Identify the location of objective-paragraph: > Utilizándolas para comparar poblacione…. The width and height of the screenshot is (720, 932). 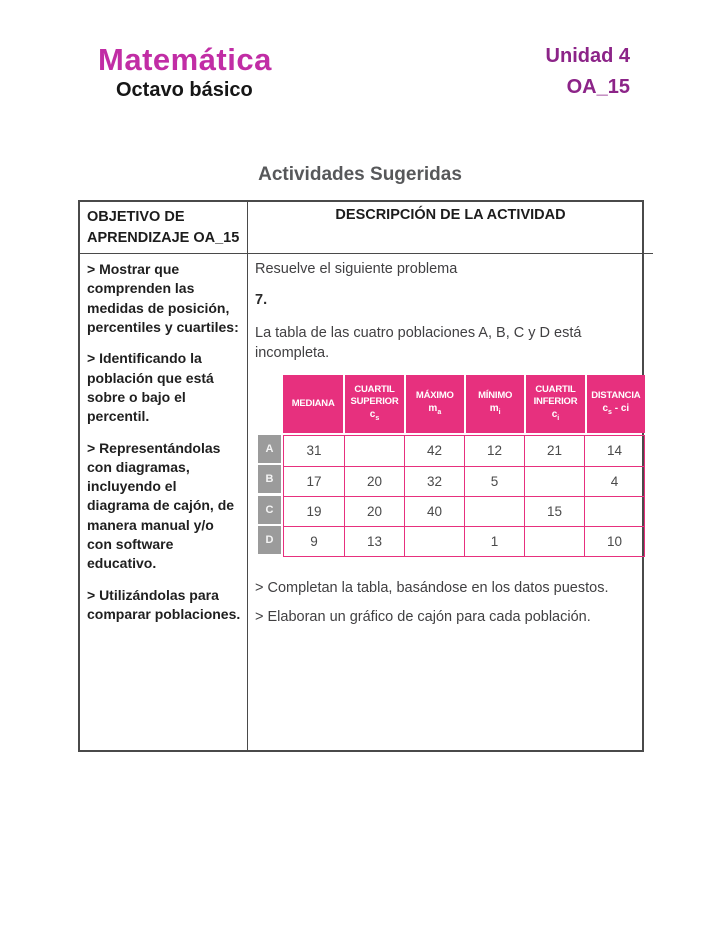
(164, 604).